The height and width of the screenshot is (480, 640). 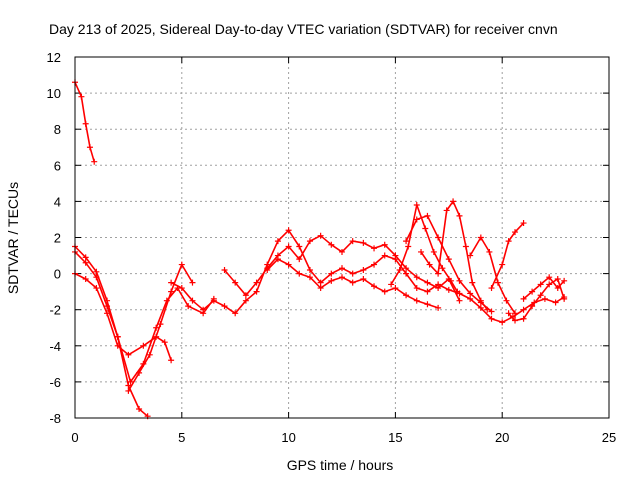 What do you see at coordinates (395, 437) in the screenshot?
I see `x-tick-label: 15` at bounding box center [395, 437].